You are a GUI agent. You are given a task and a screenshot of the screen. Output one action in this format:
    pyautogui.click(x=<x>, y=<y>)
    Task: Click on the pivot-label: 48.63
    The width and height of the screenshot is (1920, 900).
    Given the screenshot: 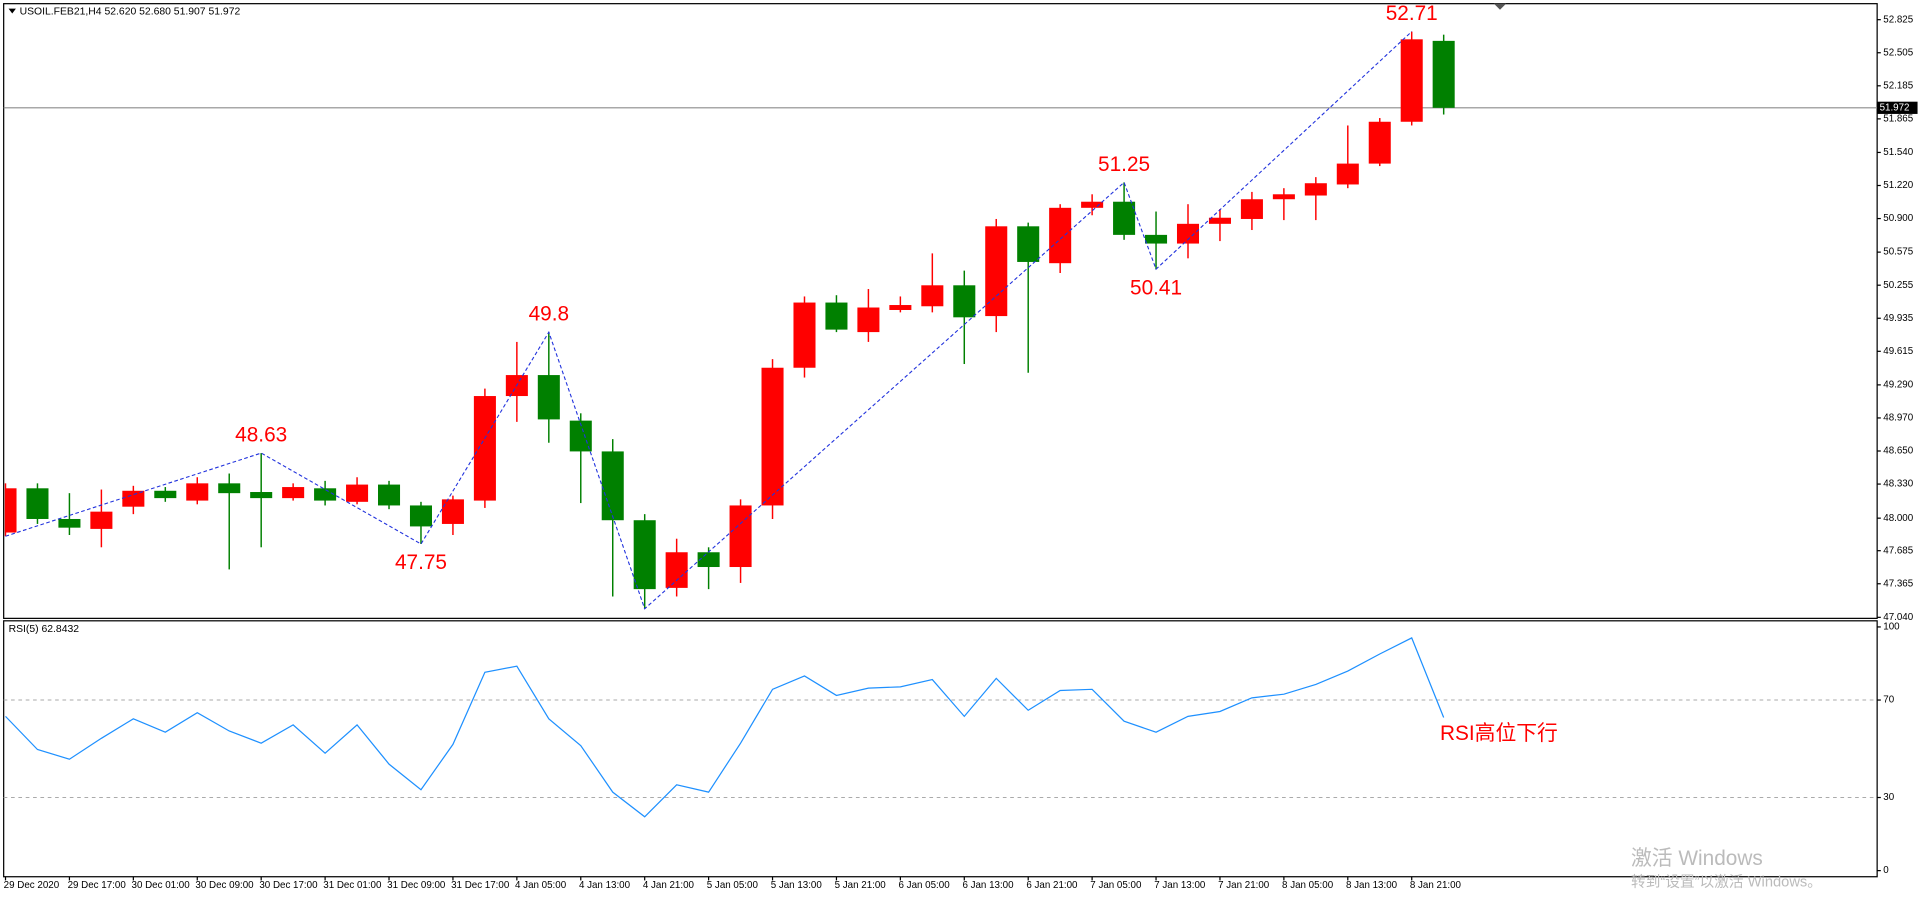 What is the action you would take?
    pyautogui.click(x=261, y=434)
    